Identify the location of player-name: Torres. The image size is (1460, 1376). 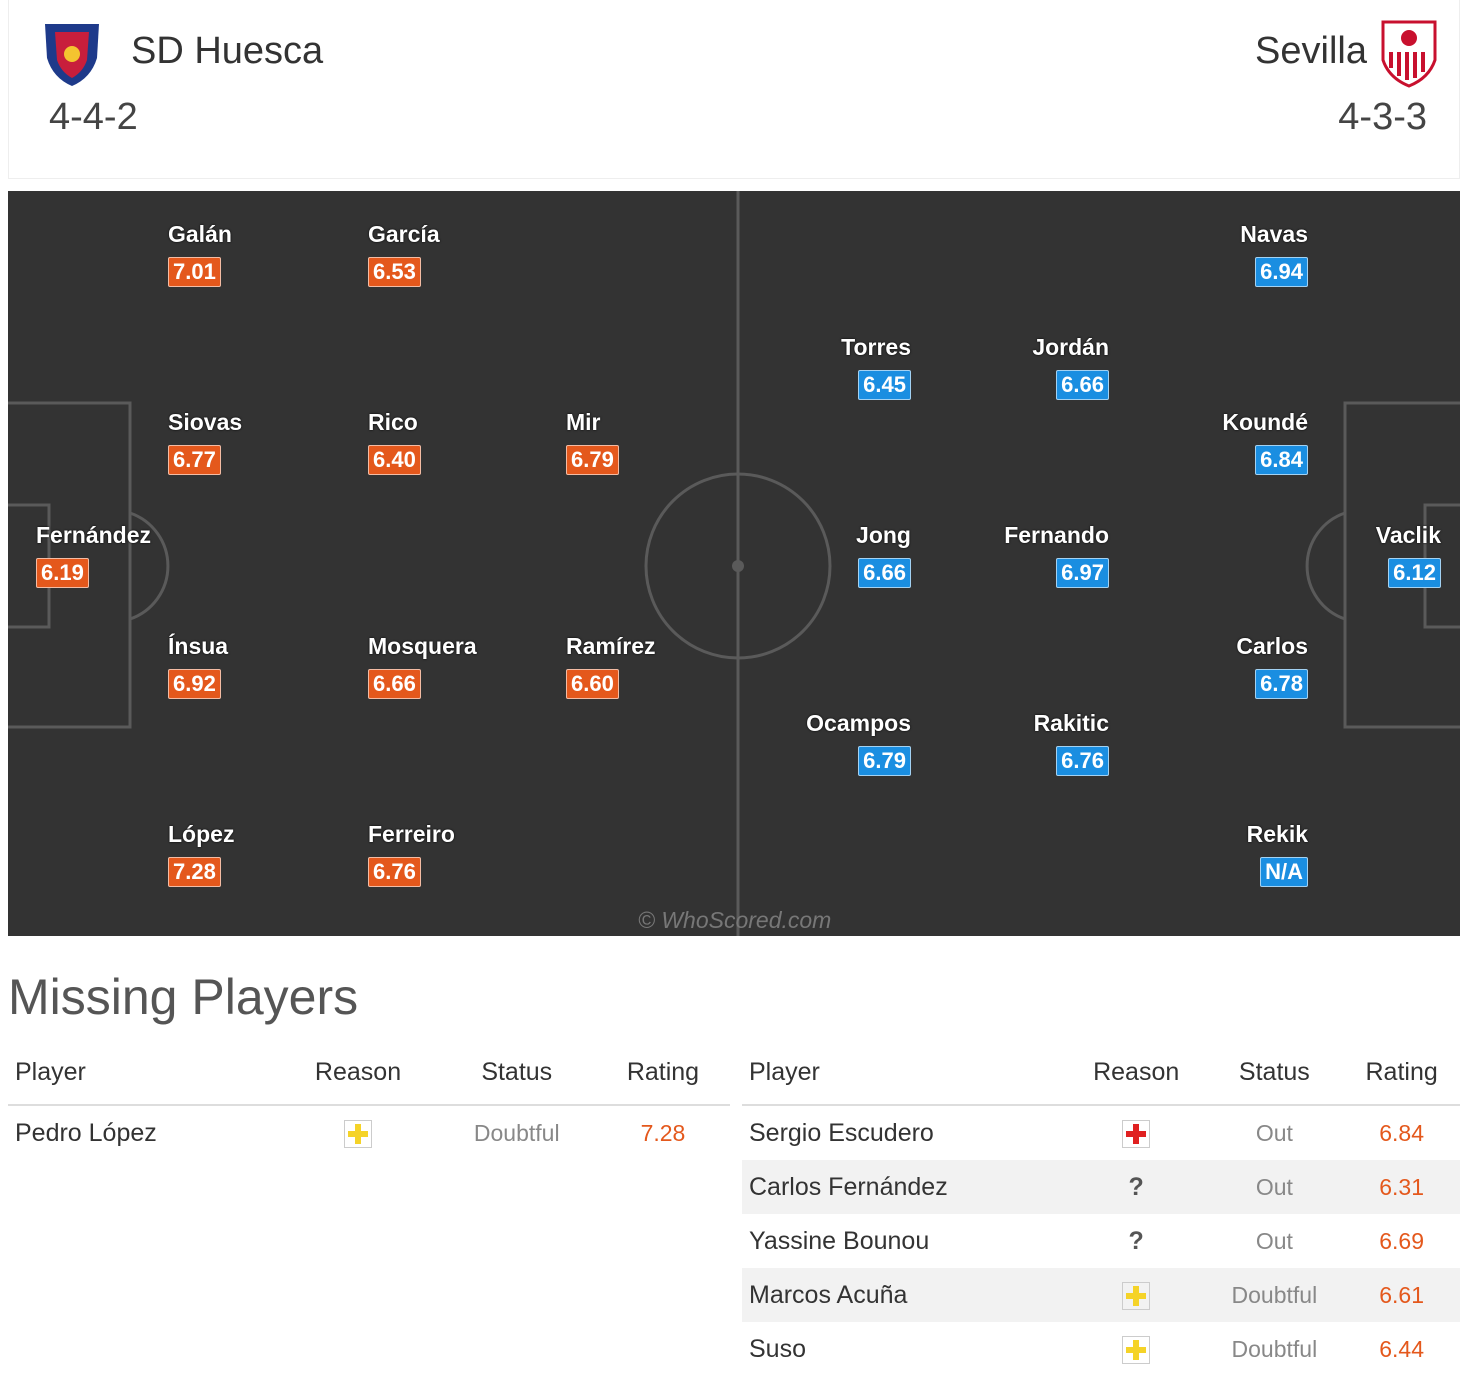
(876, 347).